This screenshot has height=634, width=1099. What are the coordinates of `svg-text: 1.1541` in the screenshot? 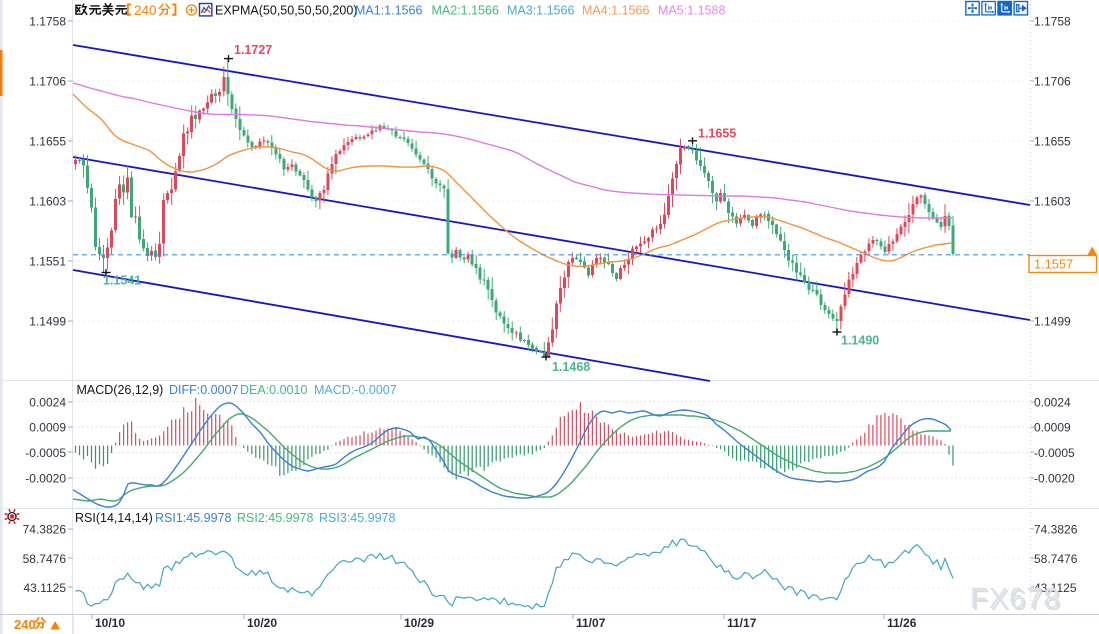 It's located at (122, 281).